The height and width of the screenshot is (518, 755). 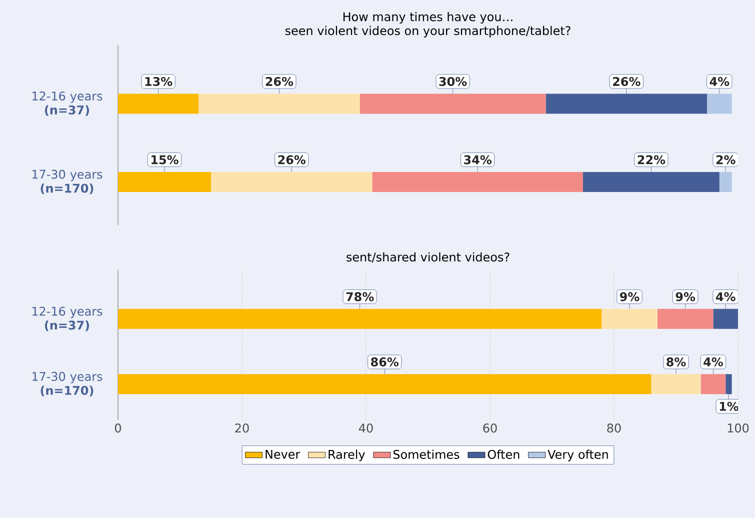 What do you see at coordinates (118, 428) in the screenshot?
I see `x-tick-label: 0` at bounding box center [118, 428].